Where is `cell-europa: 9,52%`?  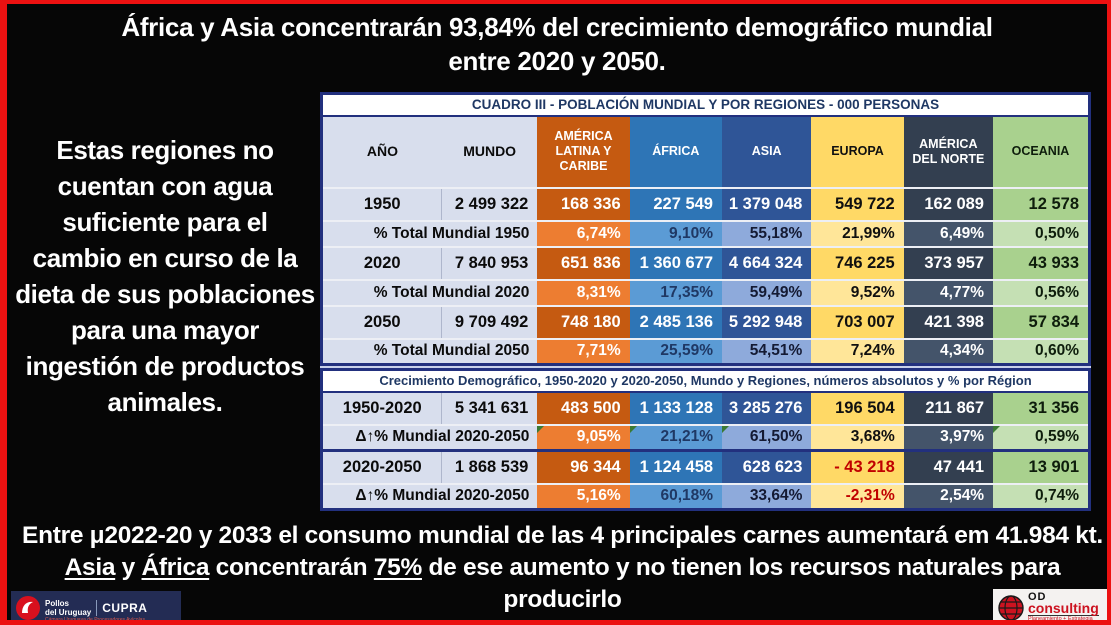
cell-europa: 9,52% is located at coordinates (857, 292).